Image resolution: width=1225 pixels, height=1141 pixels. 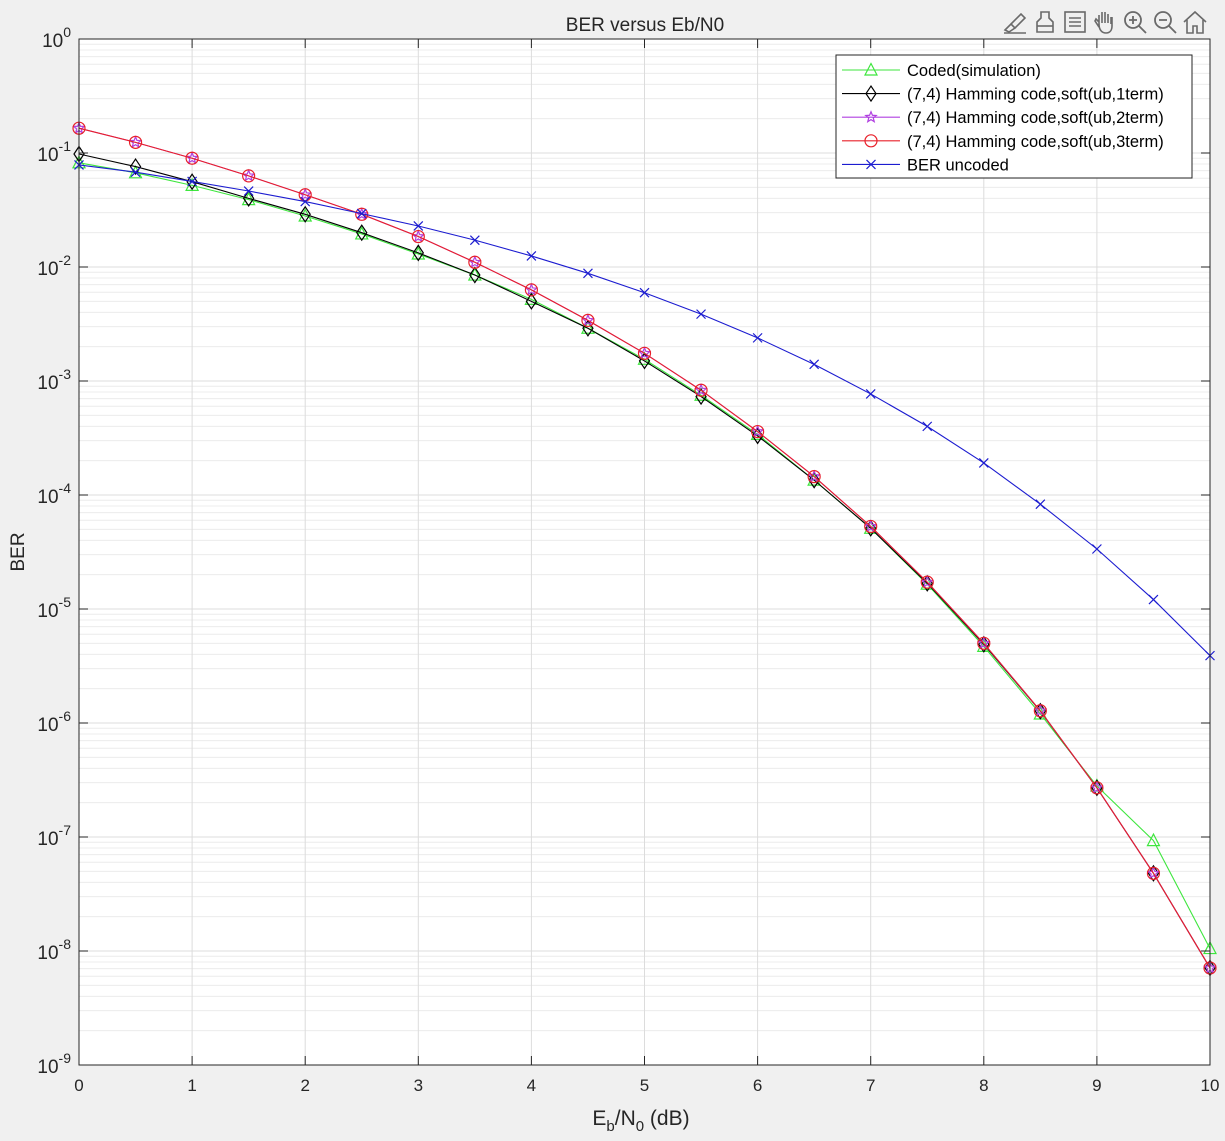 What do you see at coordinates (941, 71) in the screenshot?
I see `legend-entry: Coded(simulation)` at bounding box center [941, 71].